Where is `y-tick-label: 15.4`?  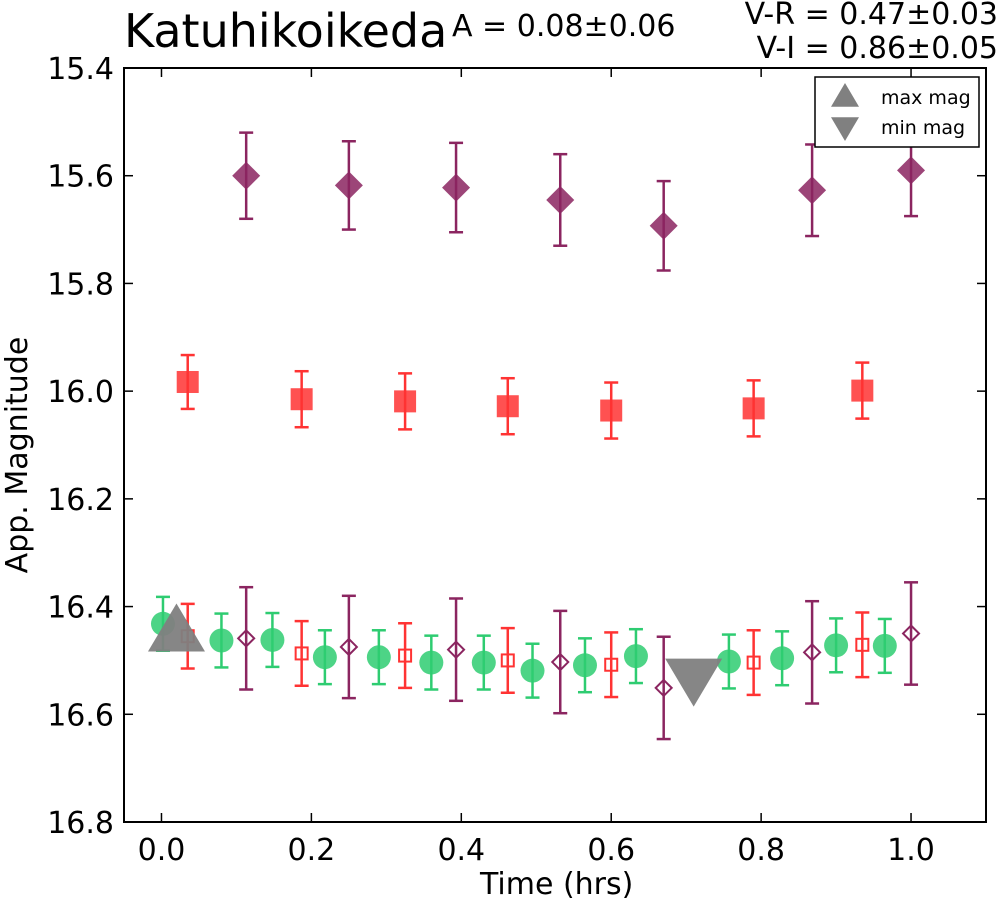
y-tick-label: 15.4 is located at coordinates (80, 69).